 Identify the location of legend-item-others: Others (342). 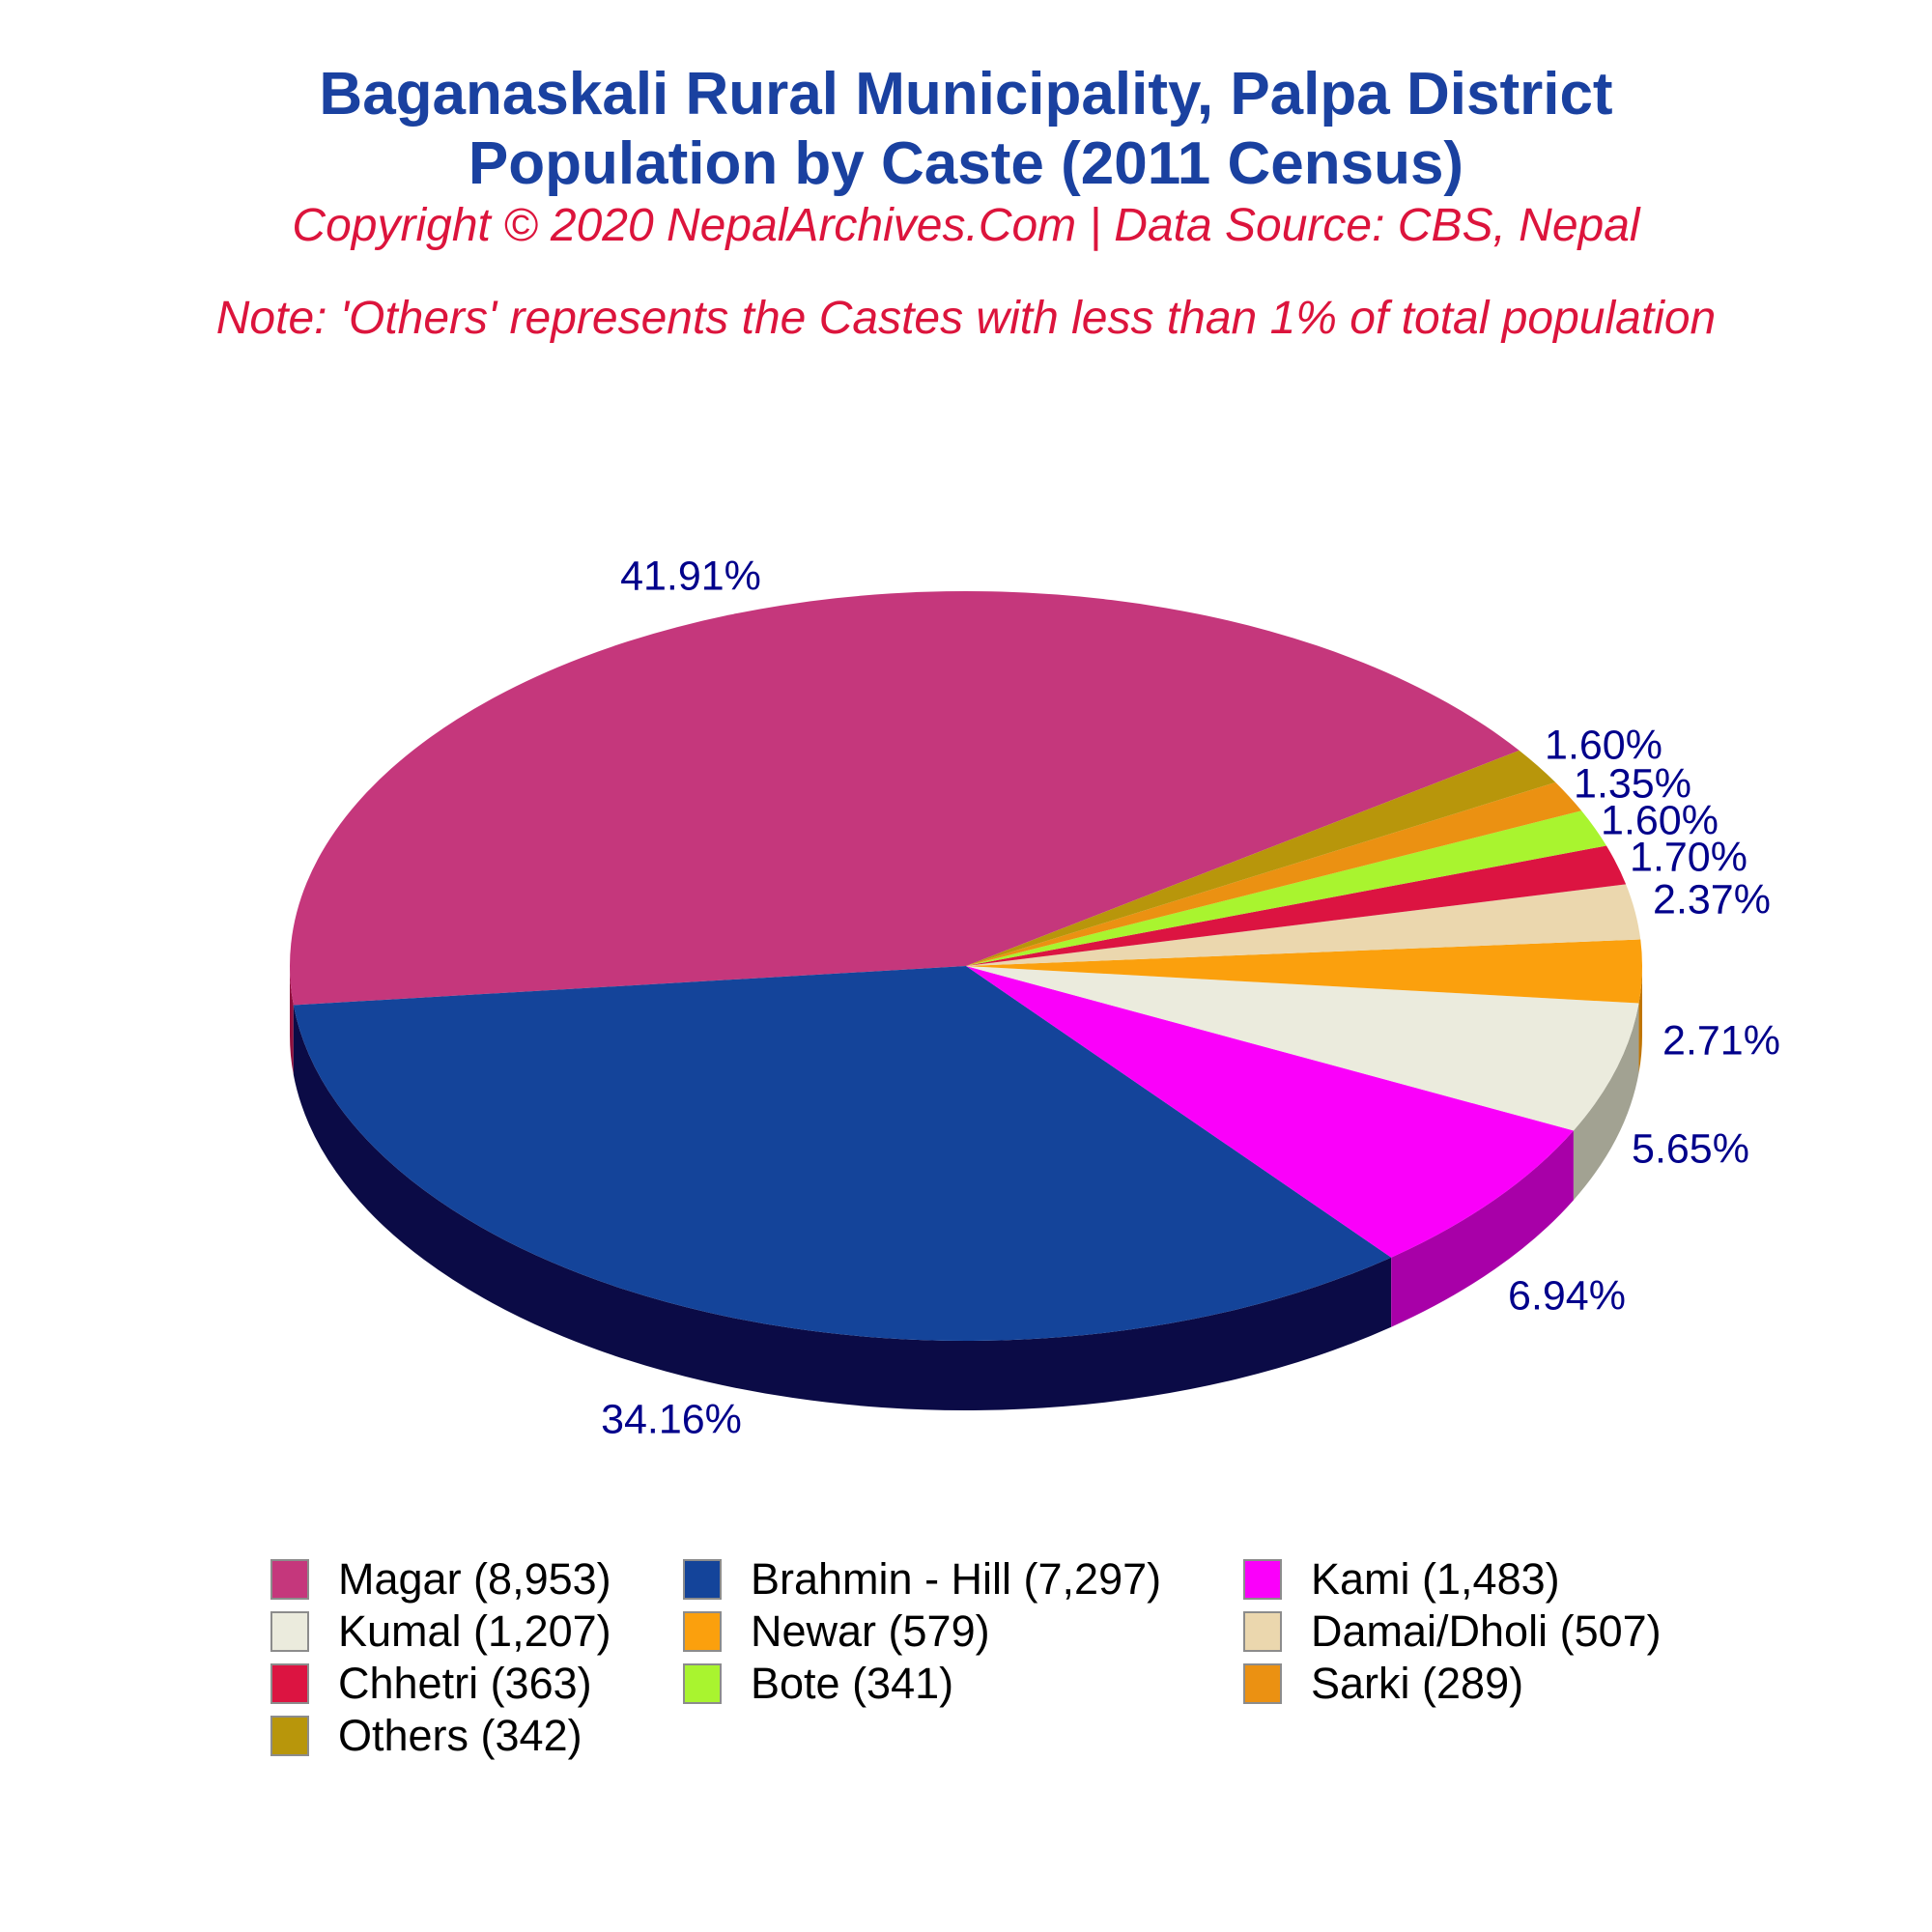
(476, 1736).